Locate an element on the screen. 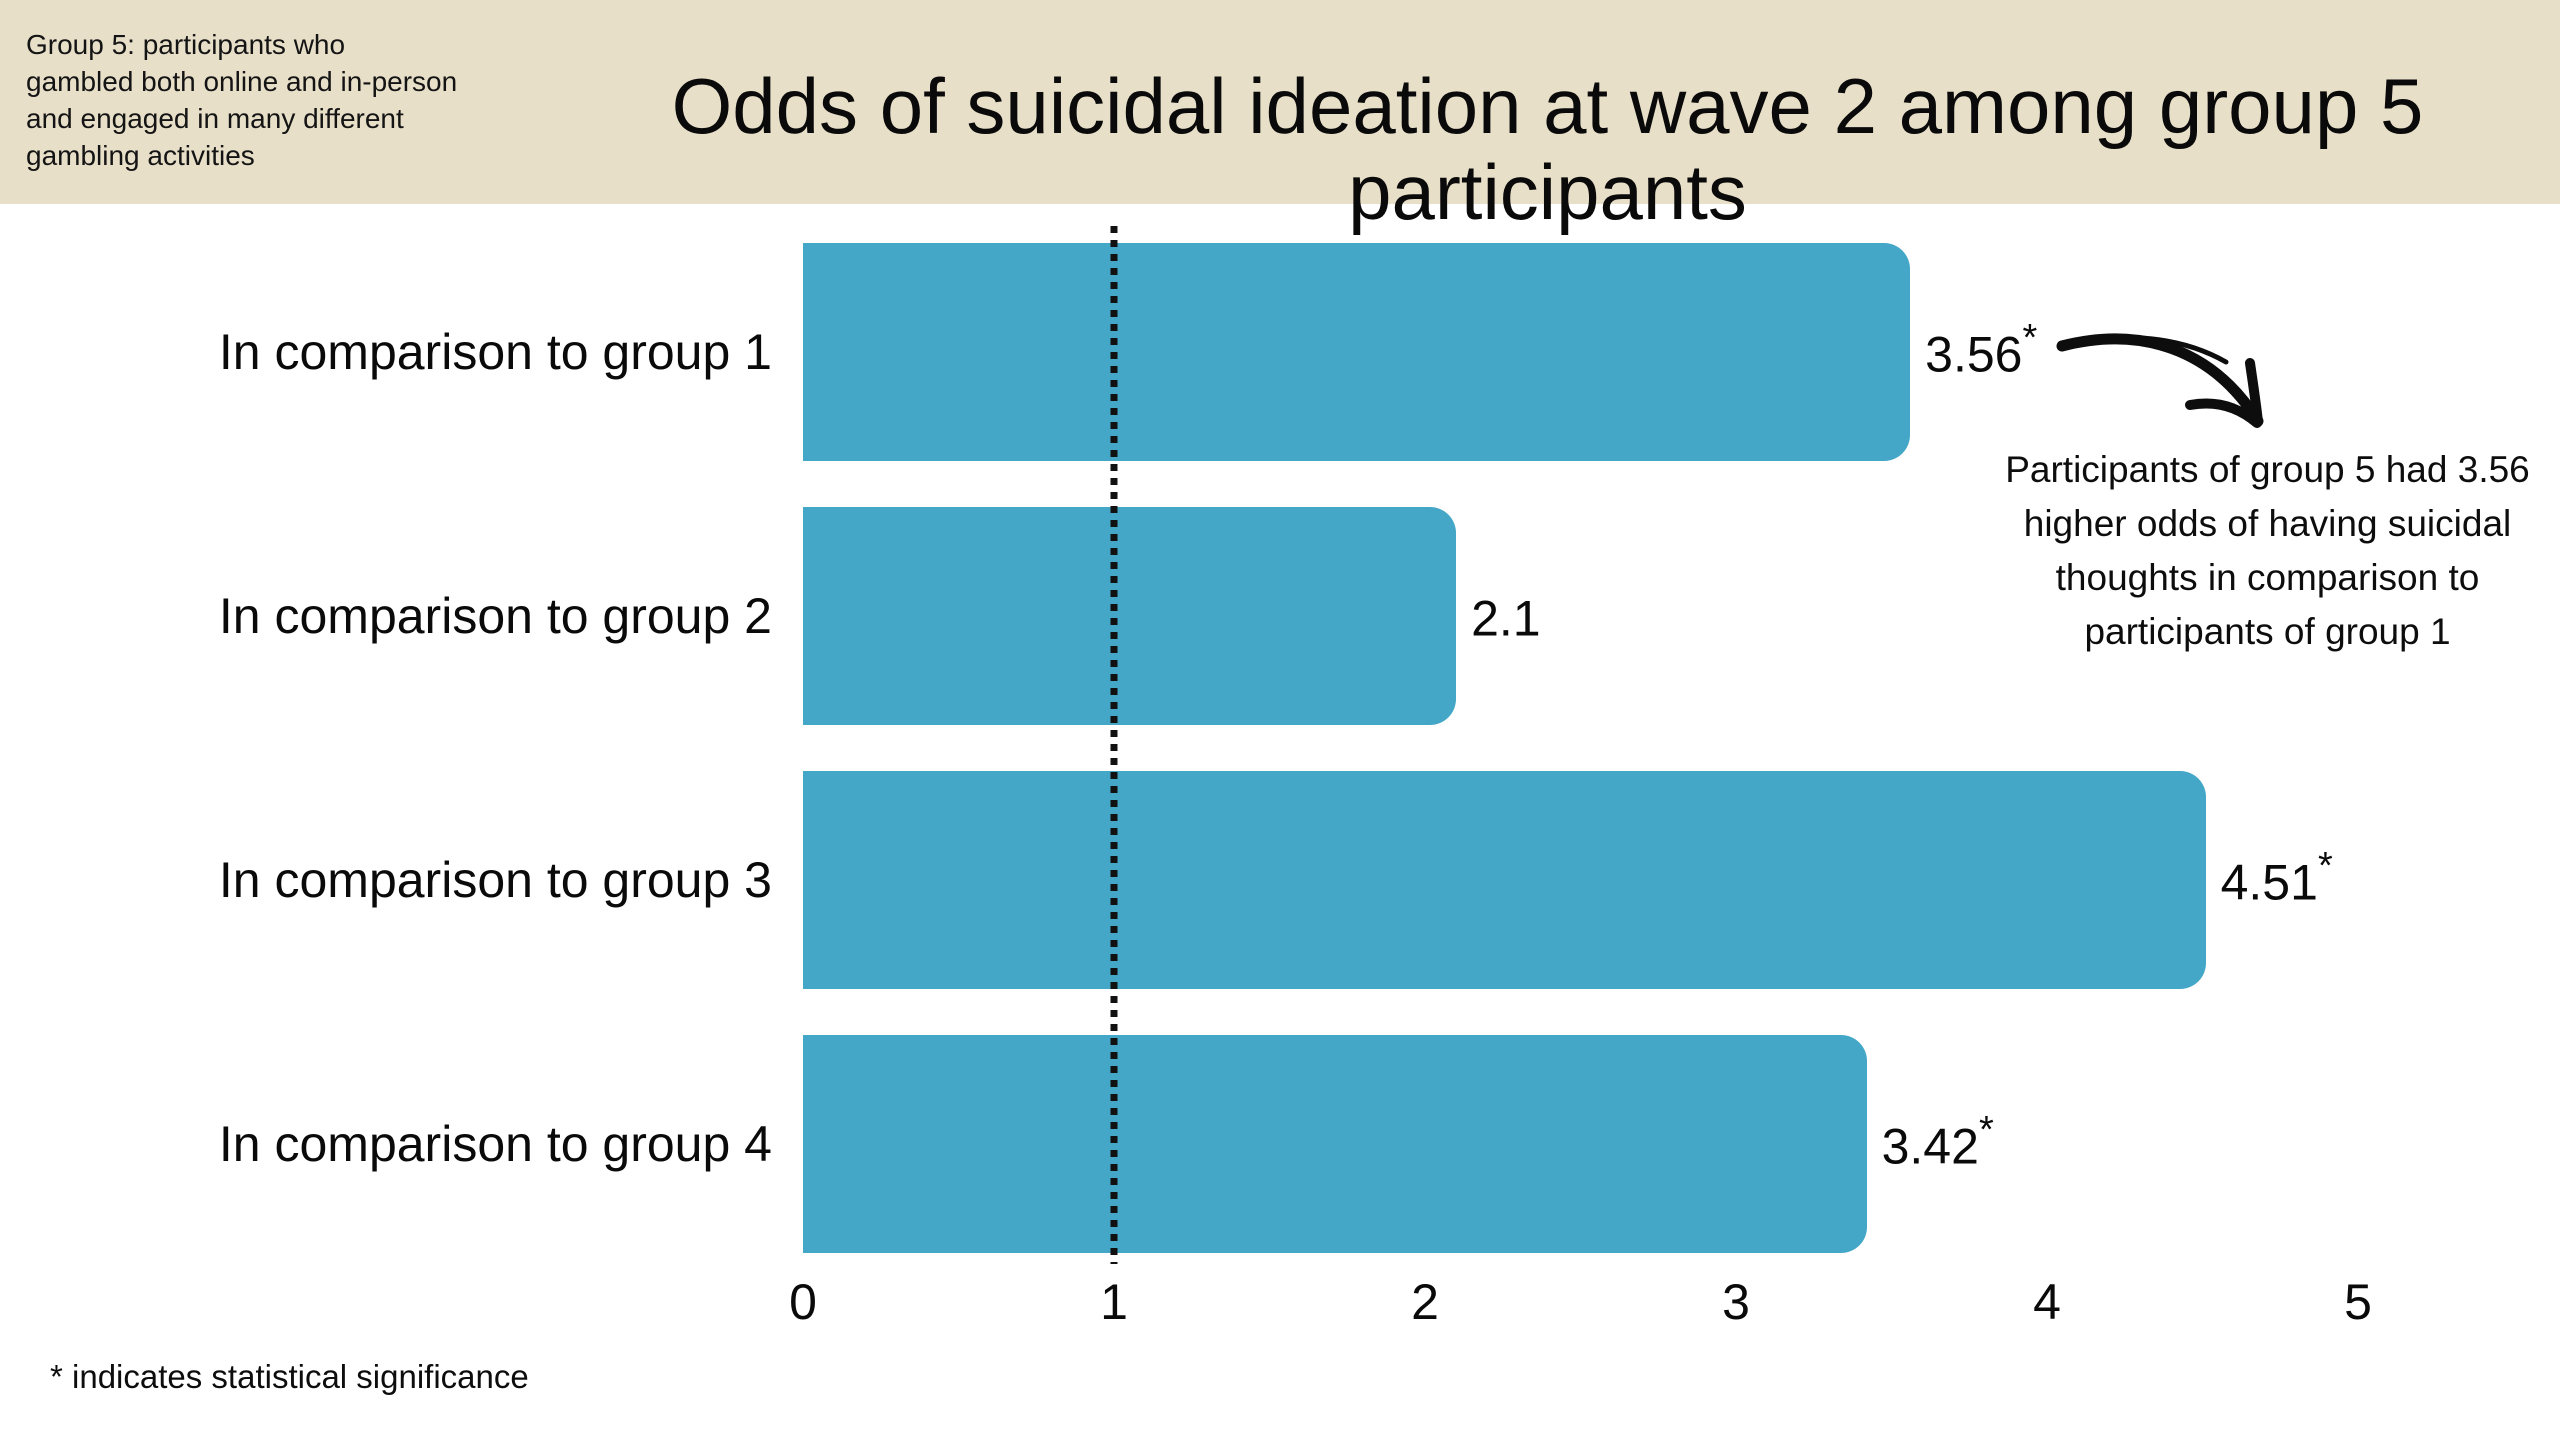 Image resolution: width=2560 pixels, height=1440 pixels. value-number: 2.1 is located at coordinates (1506, 618).